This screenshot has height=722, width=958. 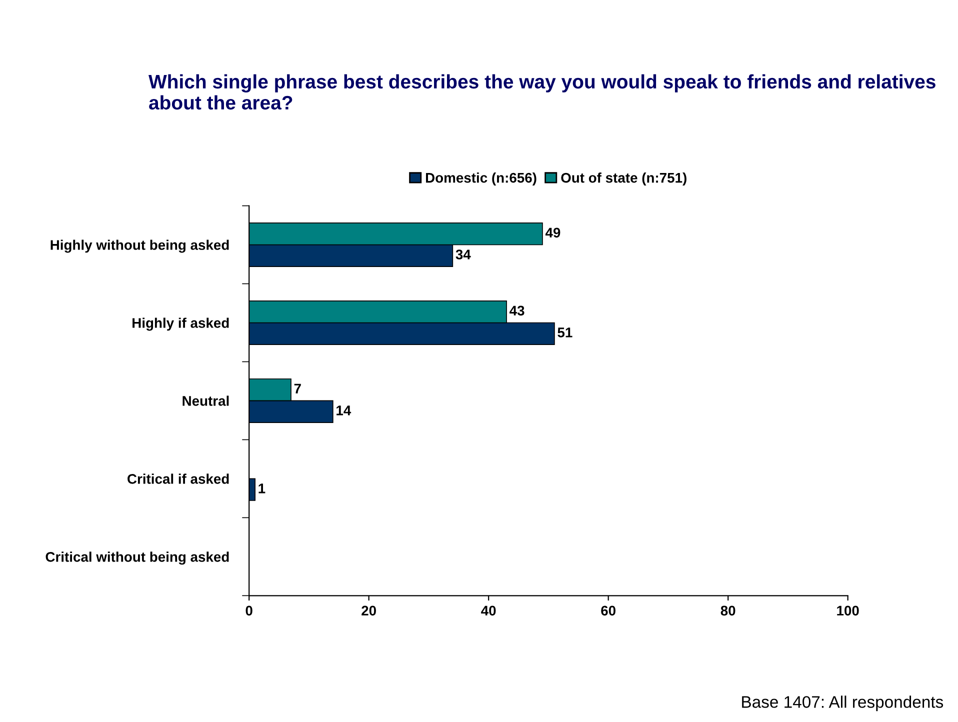 What do you see at coordinates (180, 324) in the screenshot?
I see `y-tick-label: Highly if asked` at bounding box center [180, 324].